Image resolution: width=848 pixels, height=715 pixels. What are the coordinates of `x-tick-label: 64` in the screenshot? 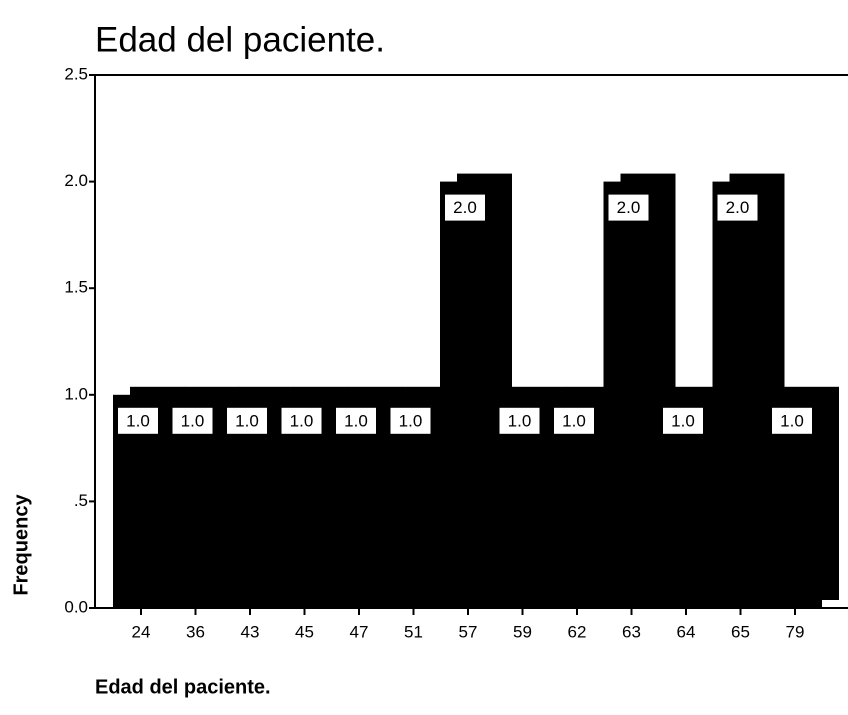 It's located at (686, 631).